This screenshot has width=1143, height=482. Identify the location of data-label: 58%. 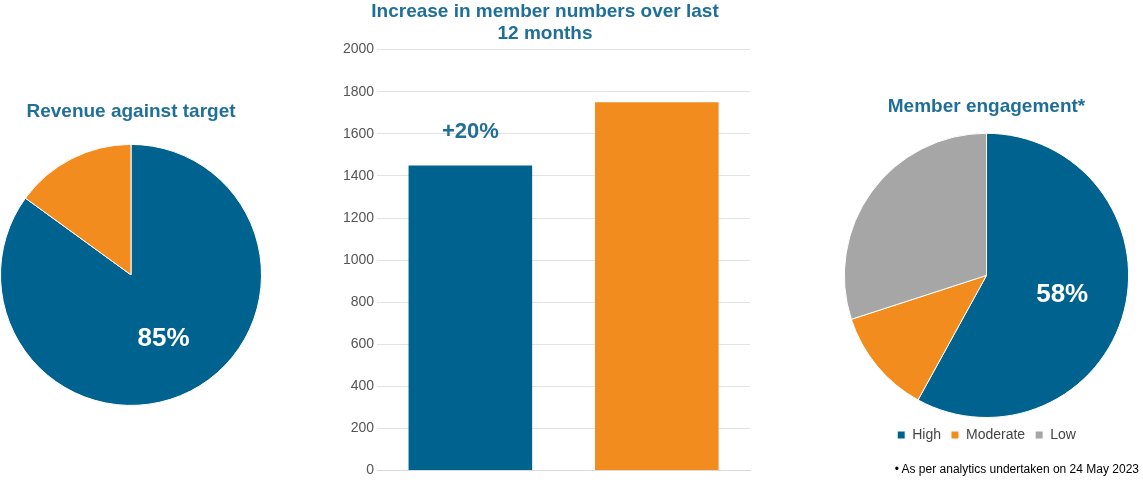
(1062, 293).